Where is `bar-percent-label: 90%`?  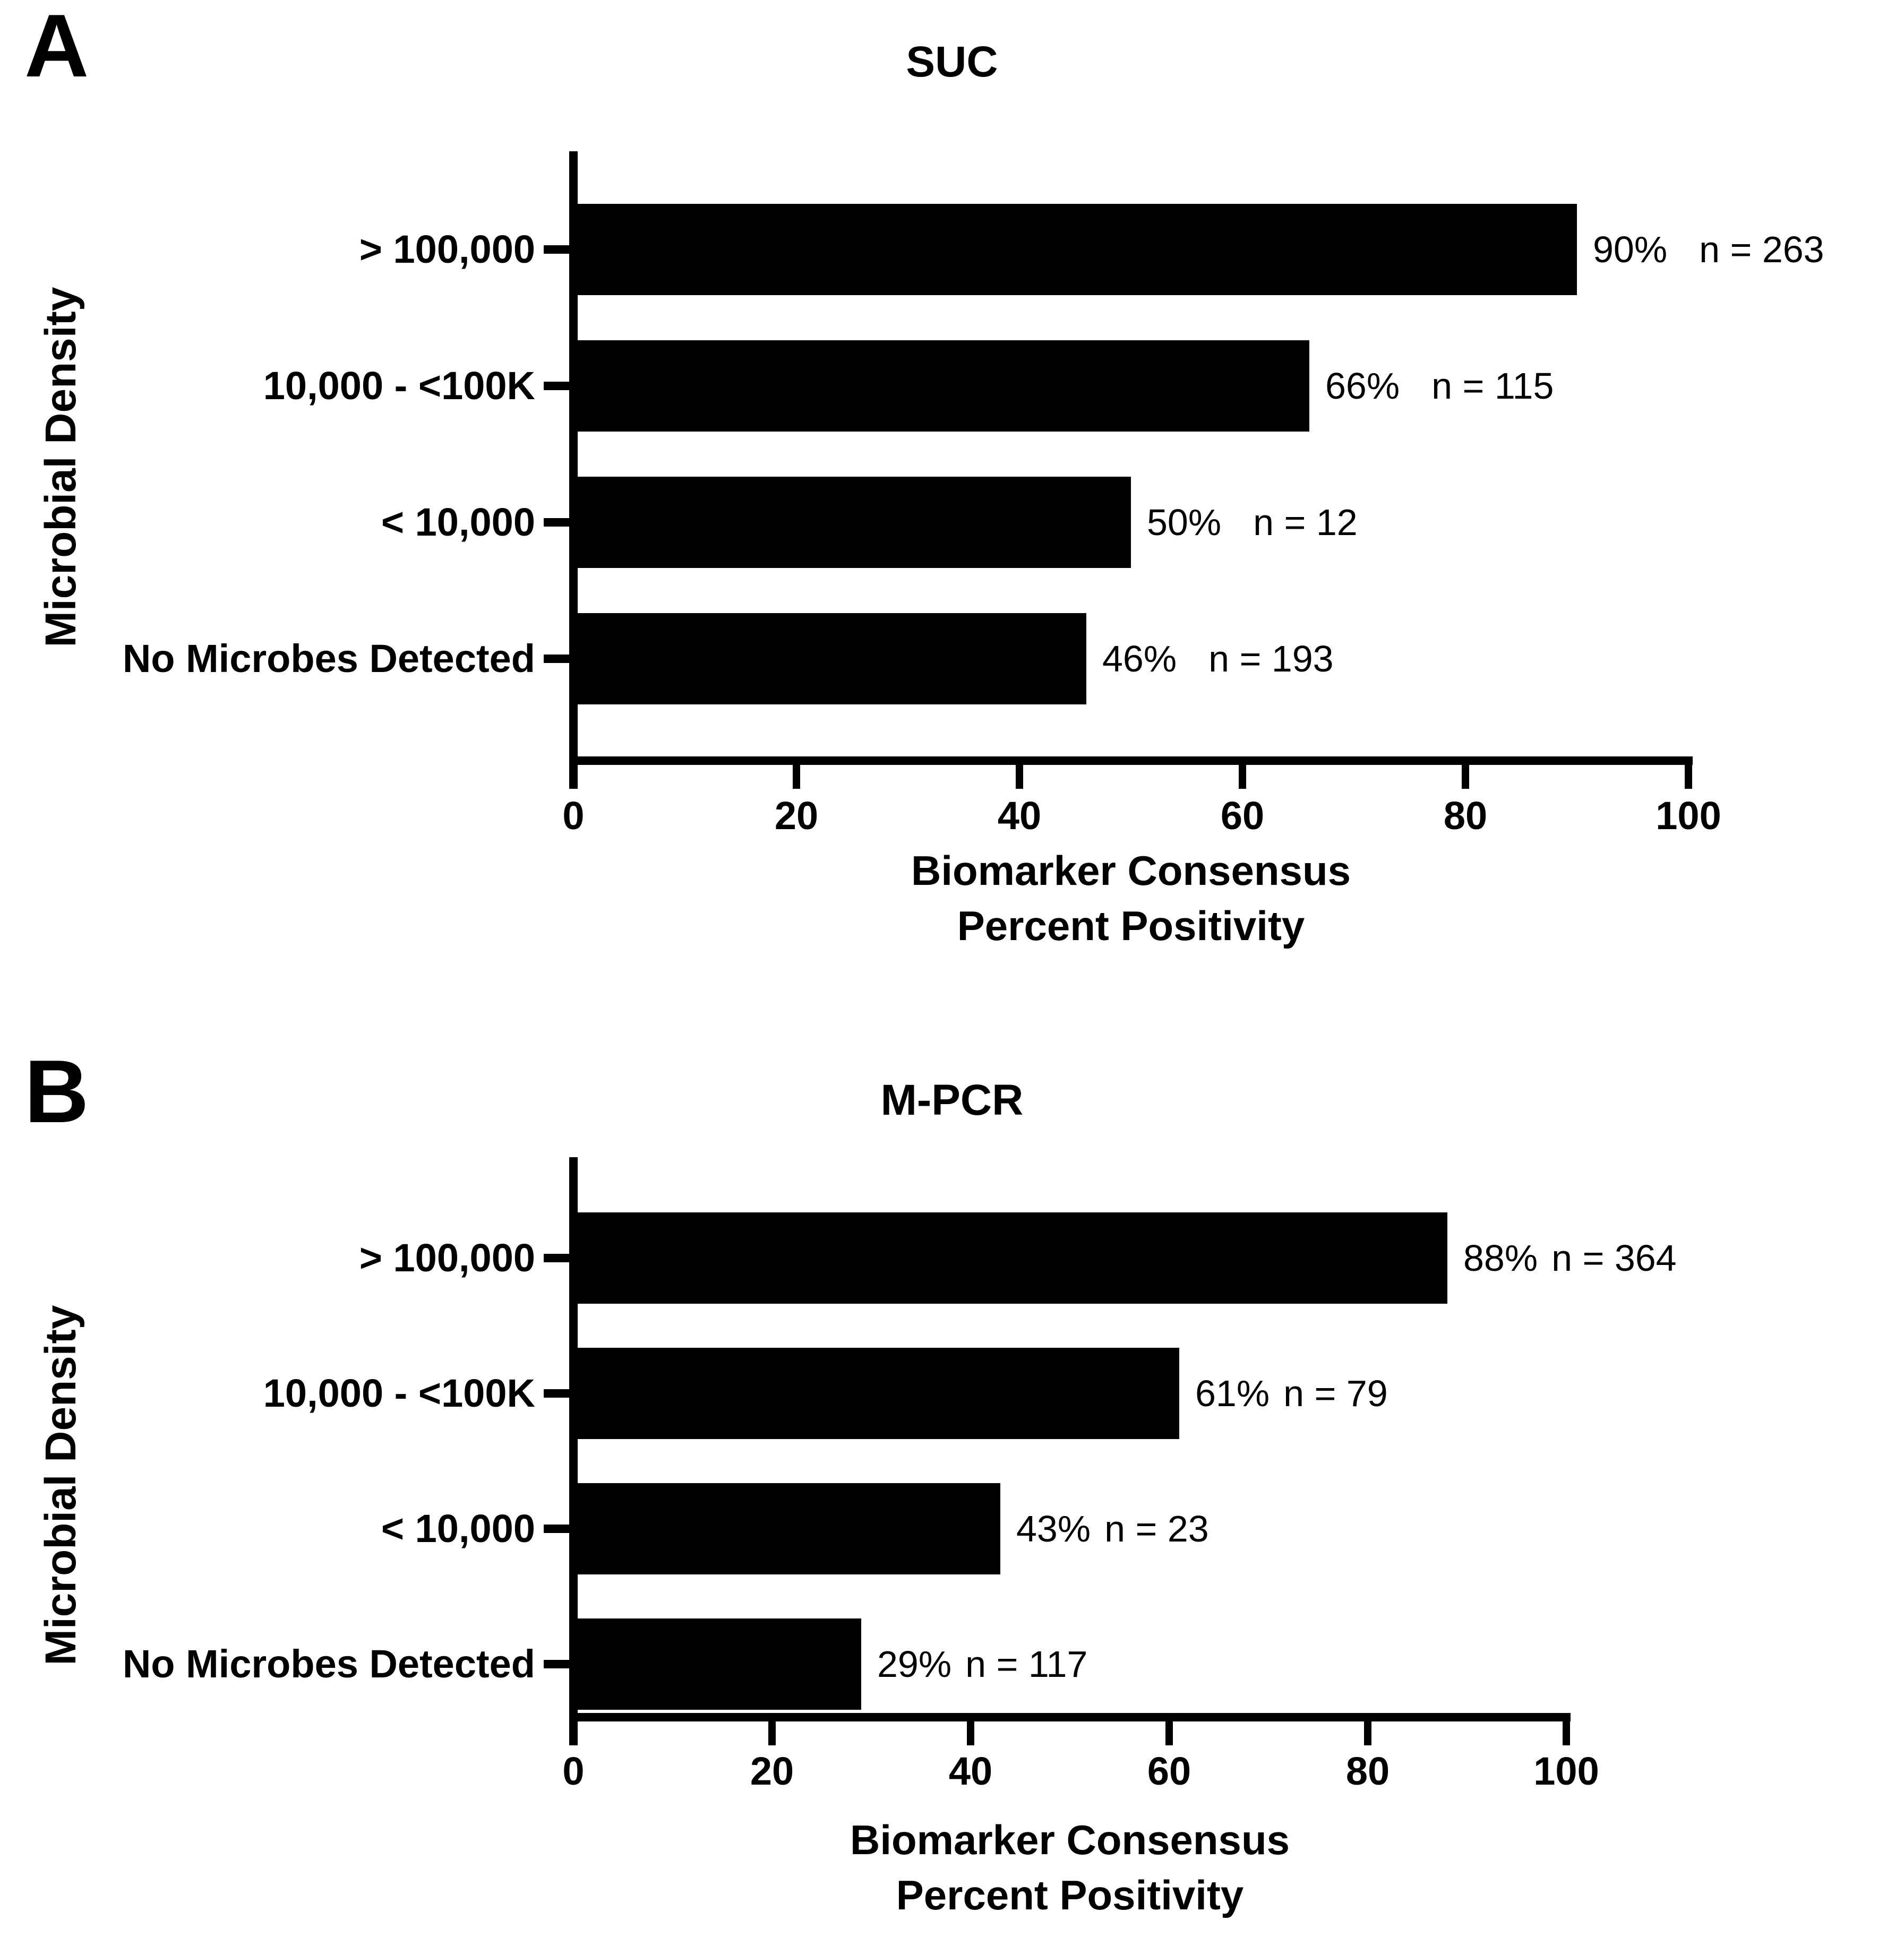
bar-percent-label: 90% is located at coordinates (1631, 250).